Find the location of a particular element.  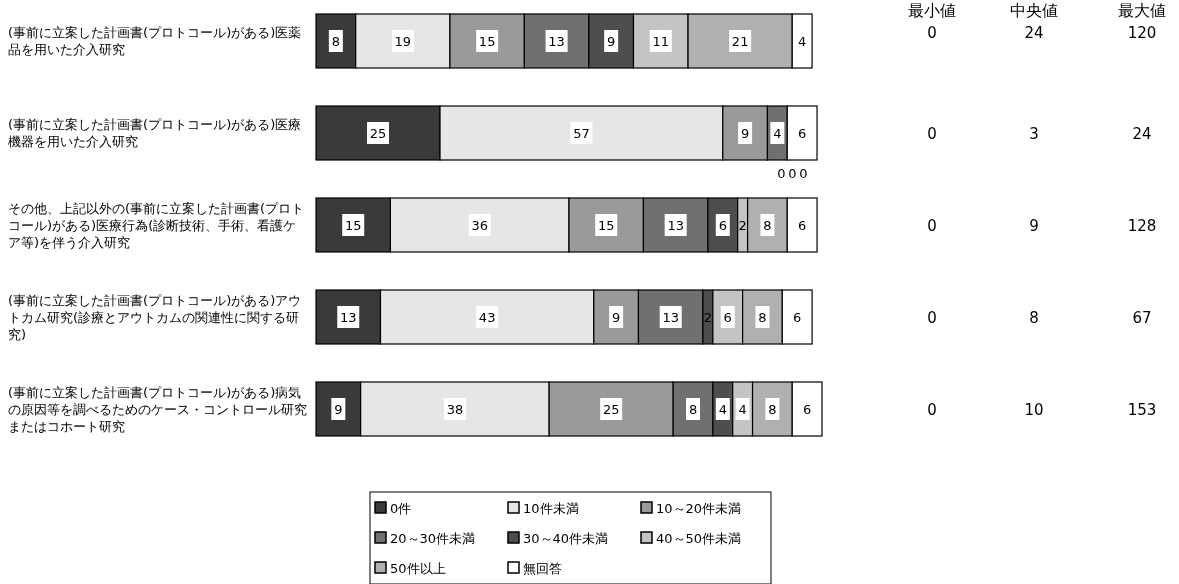

legend-label: 40～50件未満 is located at coordinates (699, 538).